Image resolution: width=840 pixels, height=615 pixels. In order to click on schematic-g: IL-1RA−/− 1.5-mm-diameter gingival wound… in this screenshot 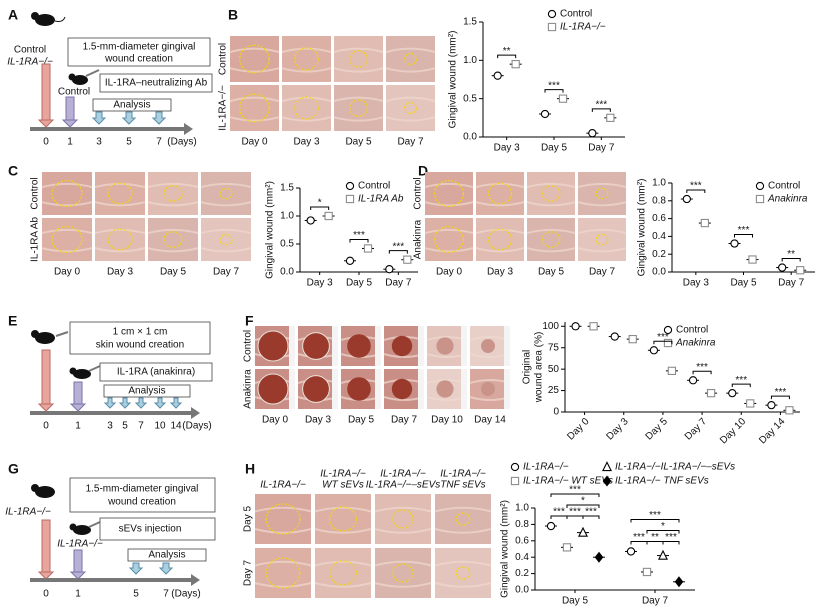, I will do `click(110, 538)`.